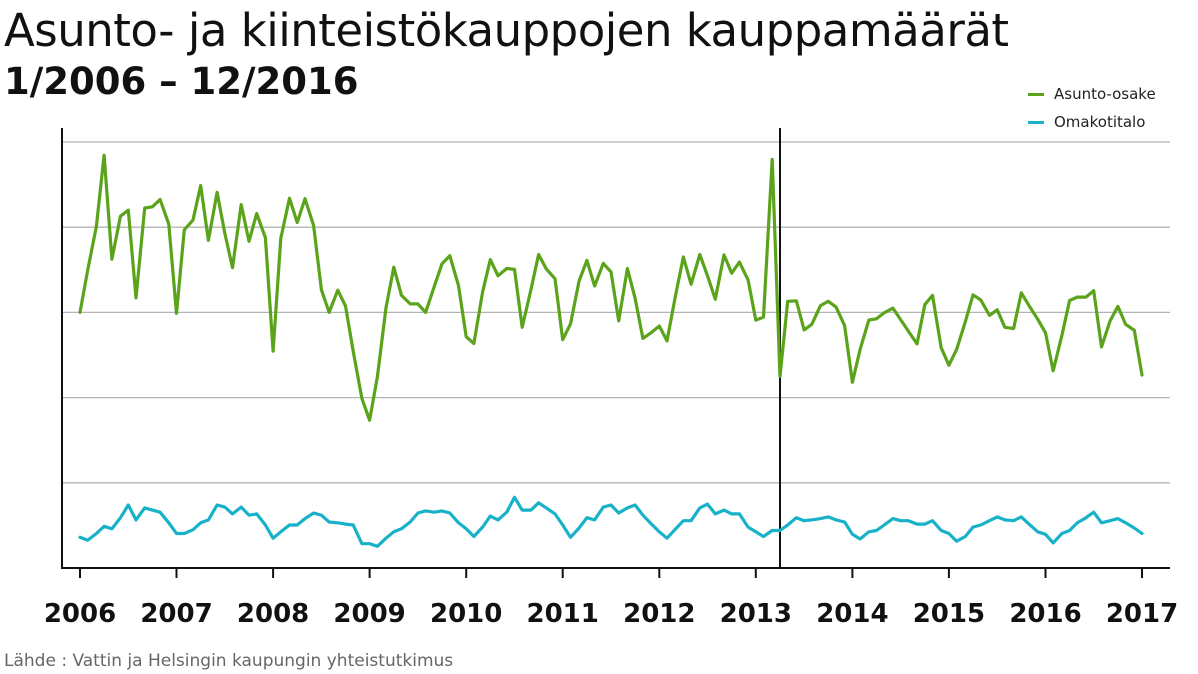 The image size is (1198, 674). What do you see at coordinates (176, 614) in the screenshot?
I see `x-tick-label: 2007` at bounding box center [176, 614].